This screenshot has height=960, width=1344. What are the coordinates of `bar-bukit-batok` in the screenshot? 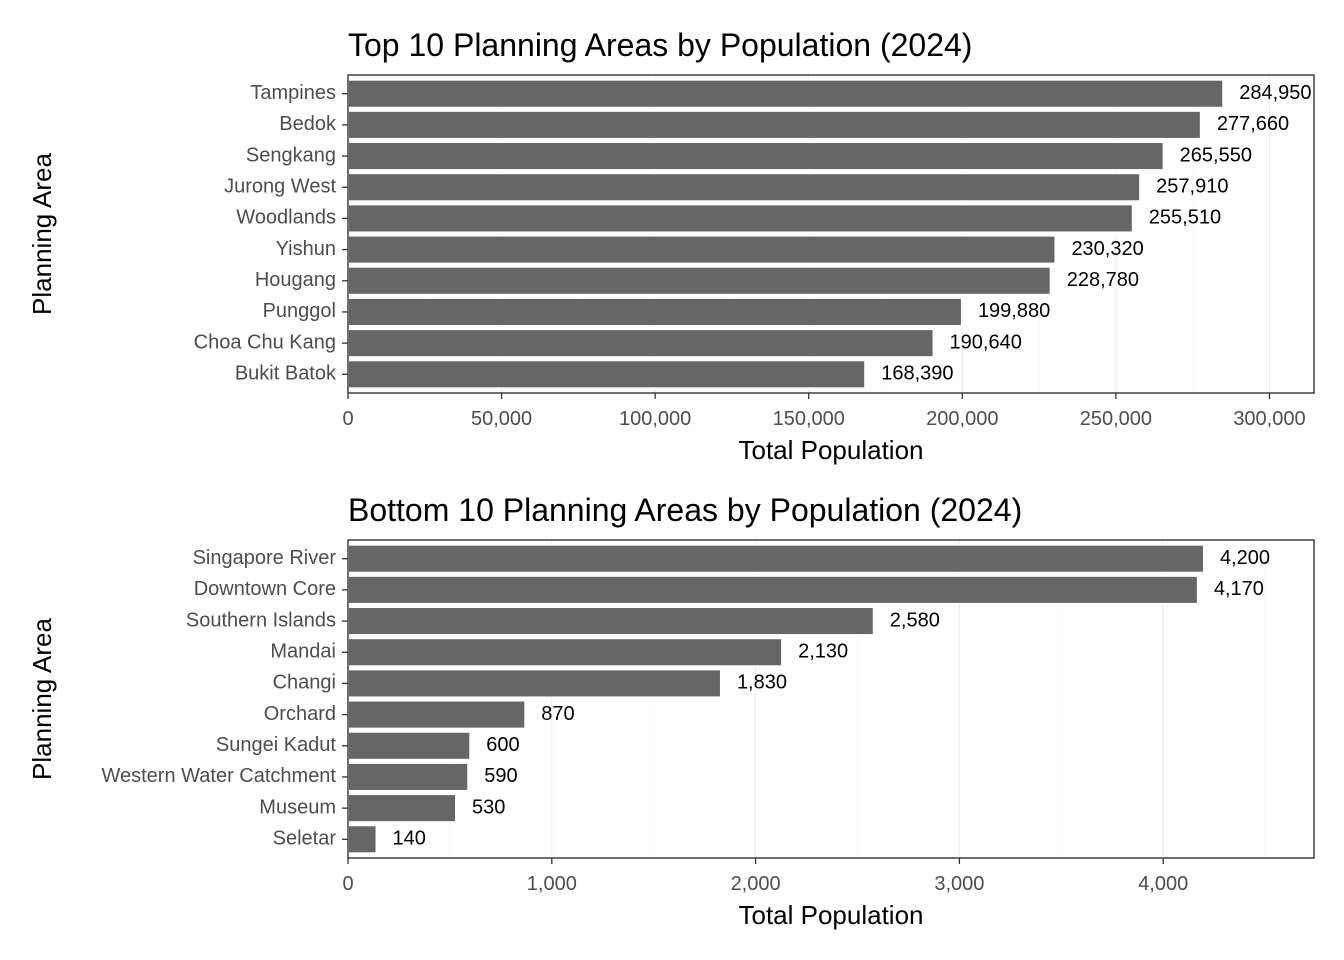 It's located at (607, 374).